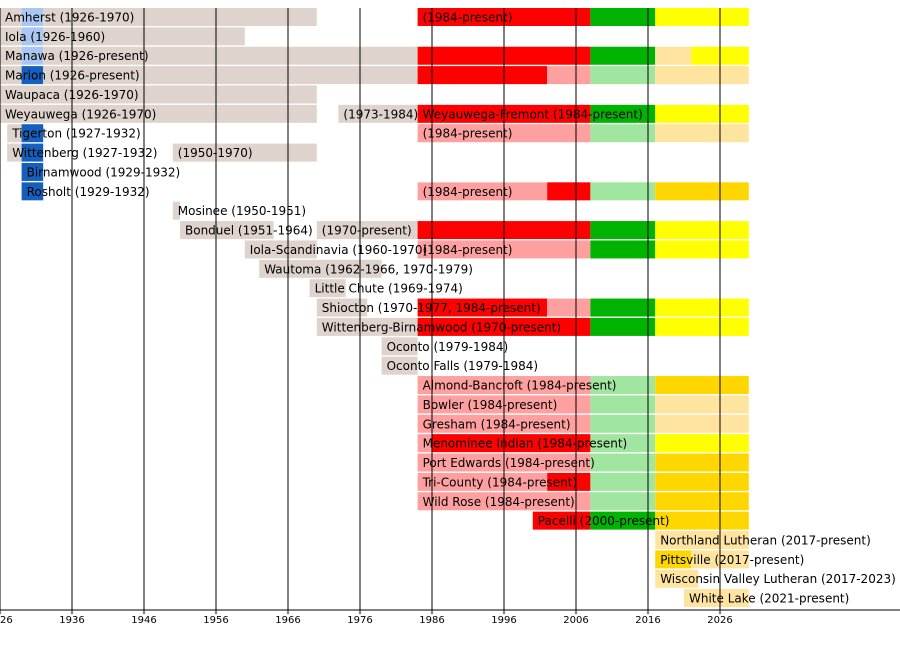 Image resolution: width=900 pixels, height=655 pixels. What do you see at coordinates (242, 211) in the screenshot?
I see `segment-label: Mosinee (1950-1951)` at bounding box center [242, 211].